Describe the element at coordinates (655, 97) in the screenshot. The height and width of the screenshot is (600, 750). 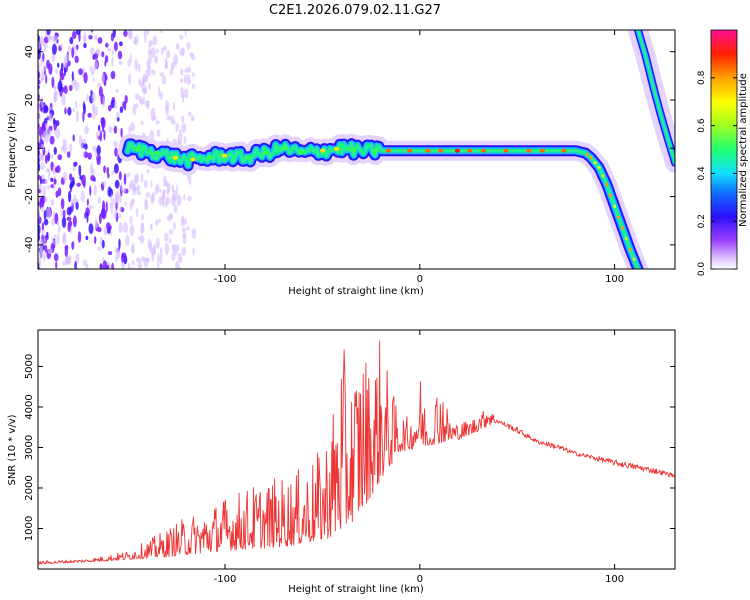
I see `ridge-center` at that location.